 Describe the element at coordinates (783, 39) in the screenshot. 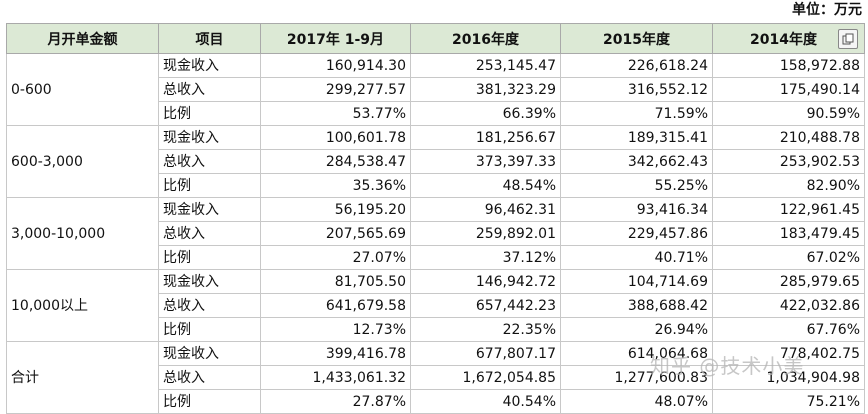

I see `header-2014-label: 2014年度` at that location.